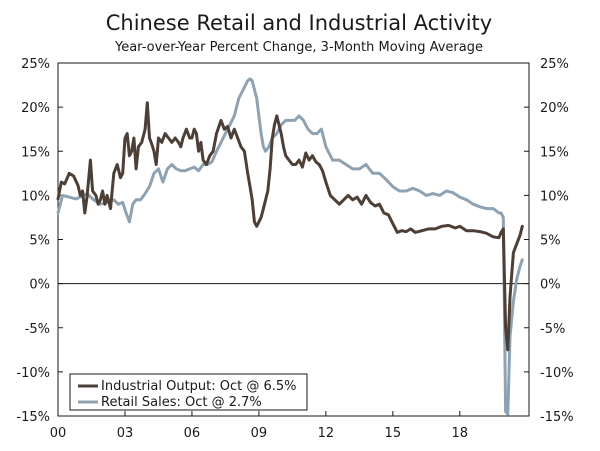  Describe the element at coordinates (58, 433) in the screenshot. I see `x-tick-label: 00` at that location.